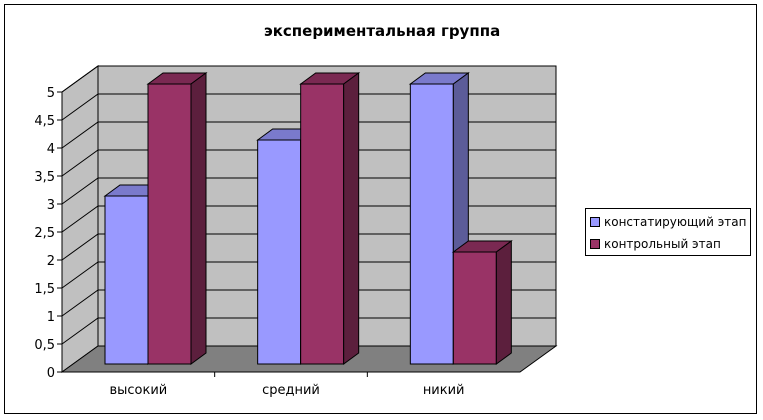 This screenshot has height=420, width=763. Describe the element at coordinates (662, 244) in the screenshot. I see `legend-label-series-2: контрольный этап` at that location.